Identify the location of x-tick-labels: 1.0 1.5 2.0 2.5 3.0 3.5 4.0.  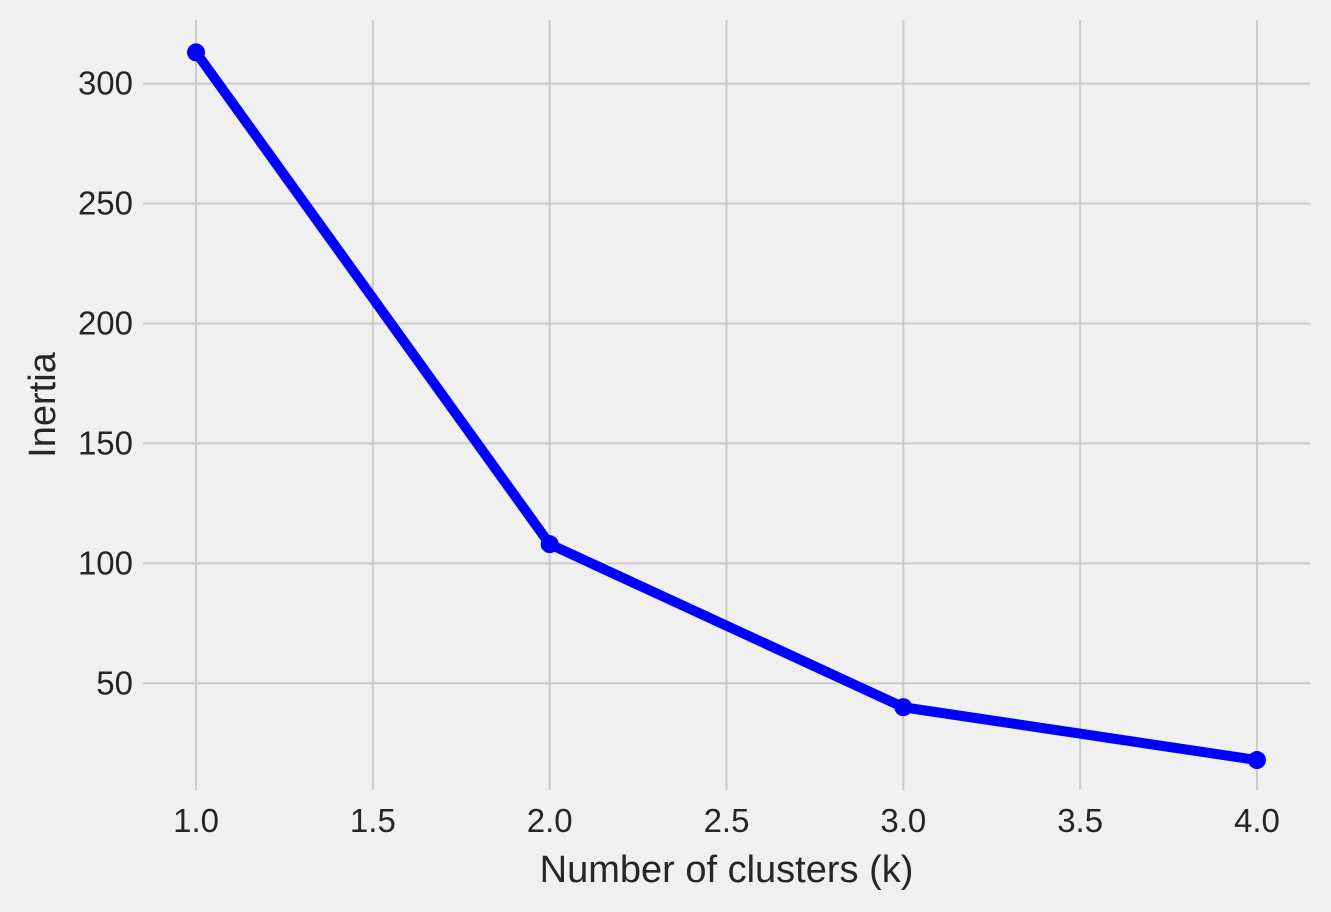
(726, 820).